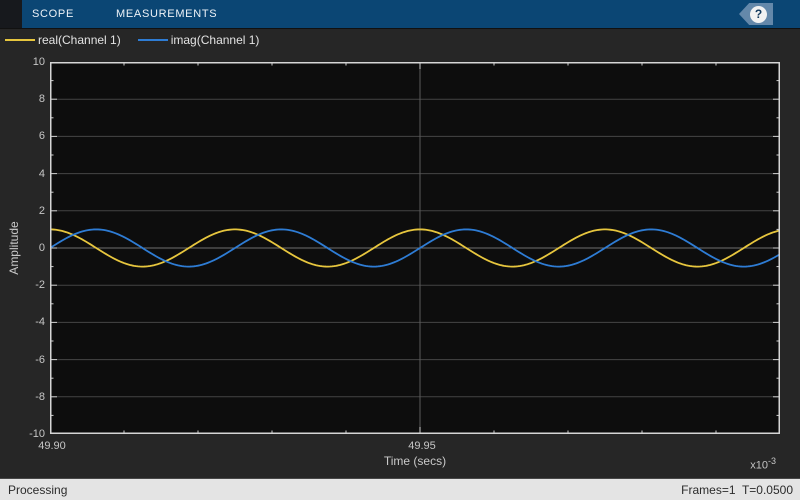 This screenshot has width=800, height=500. Describe the element at coordinates (37, 434) in the screenshot. I see `y-tick-label: -10` at that location.